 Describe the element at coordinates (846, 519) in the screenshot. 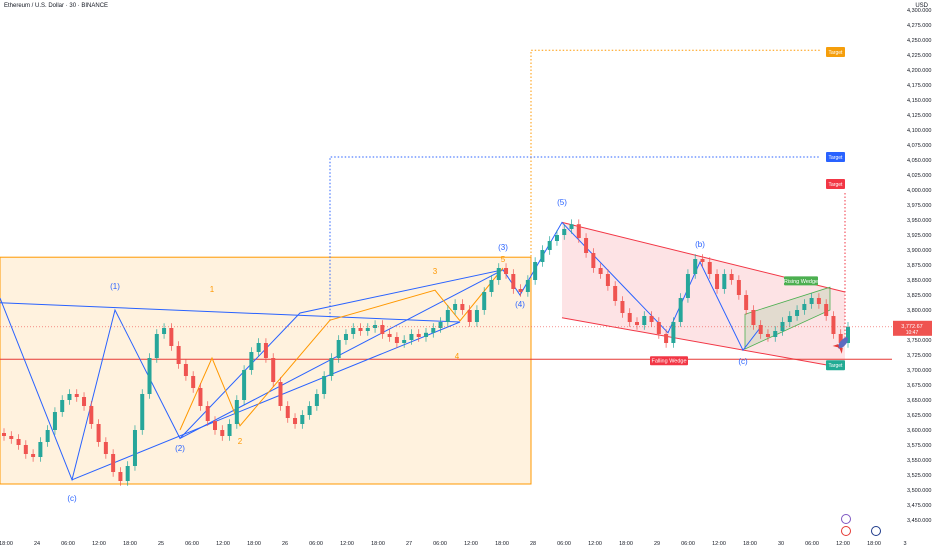

I see `event-icon` at that location.